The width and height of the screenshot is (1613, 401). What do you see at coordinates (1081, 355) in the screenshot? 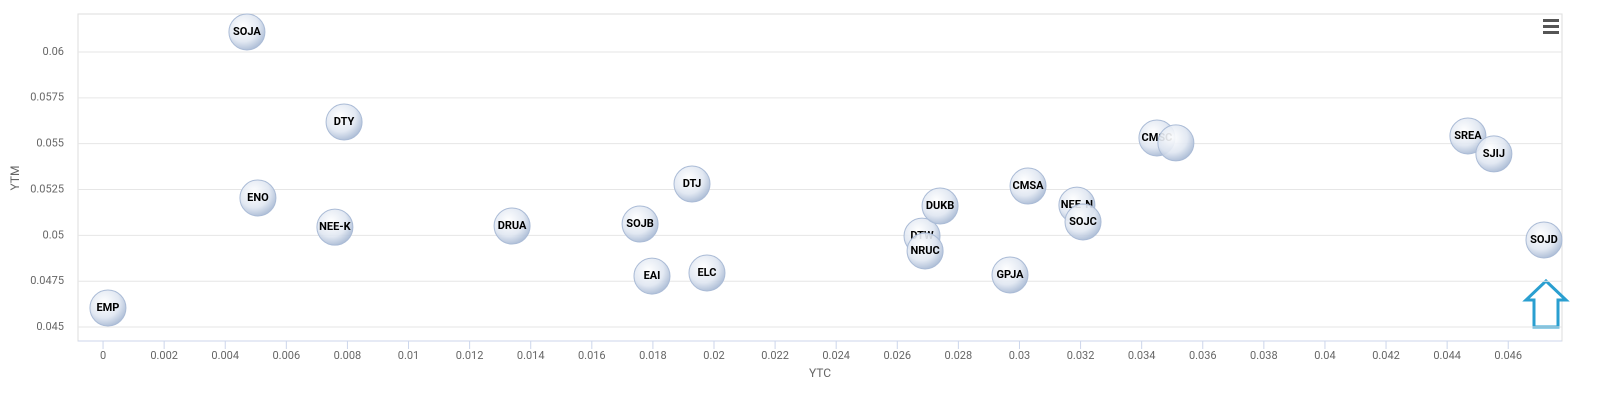
I see `x-tick-label: 0.032` at bounding box center [1081, 355].